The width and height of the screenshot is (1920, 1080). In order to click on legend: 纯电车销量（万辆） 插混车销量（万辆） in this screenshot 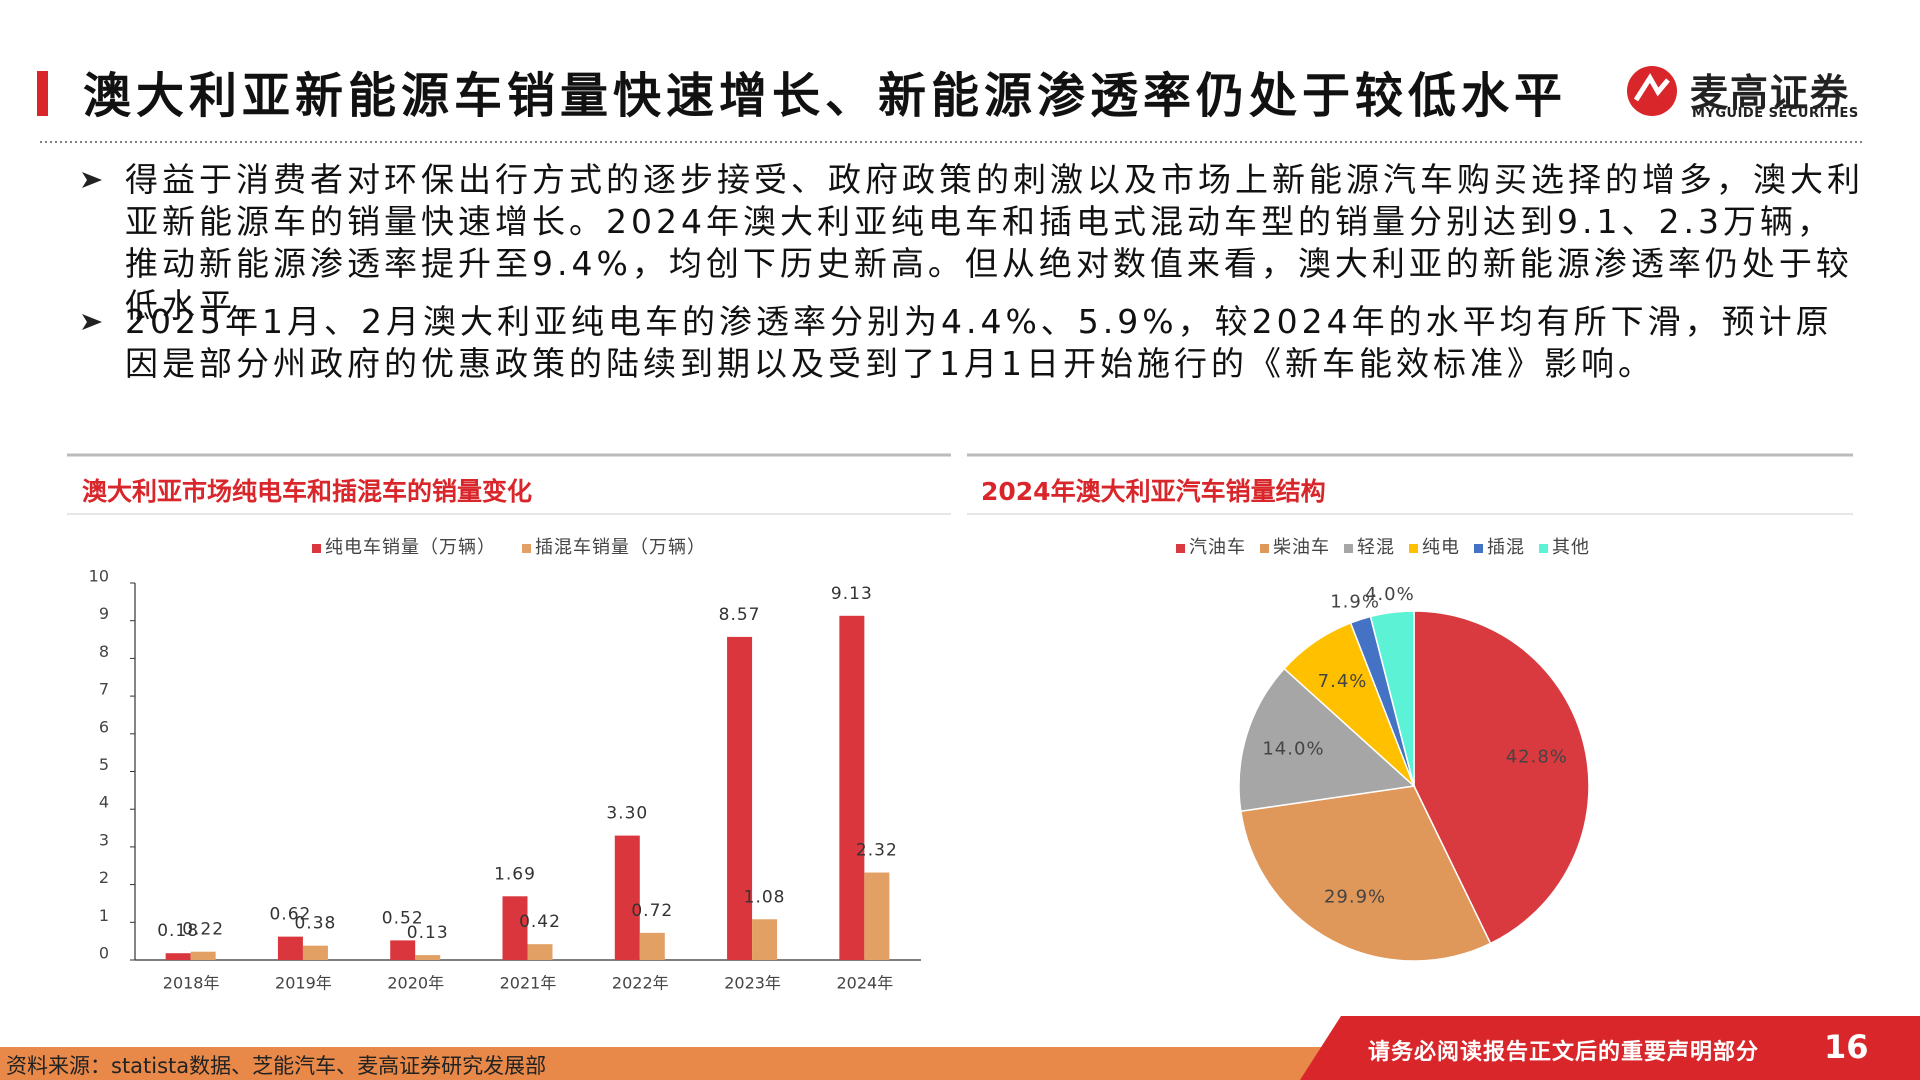, I will do `click(509, 546)`.